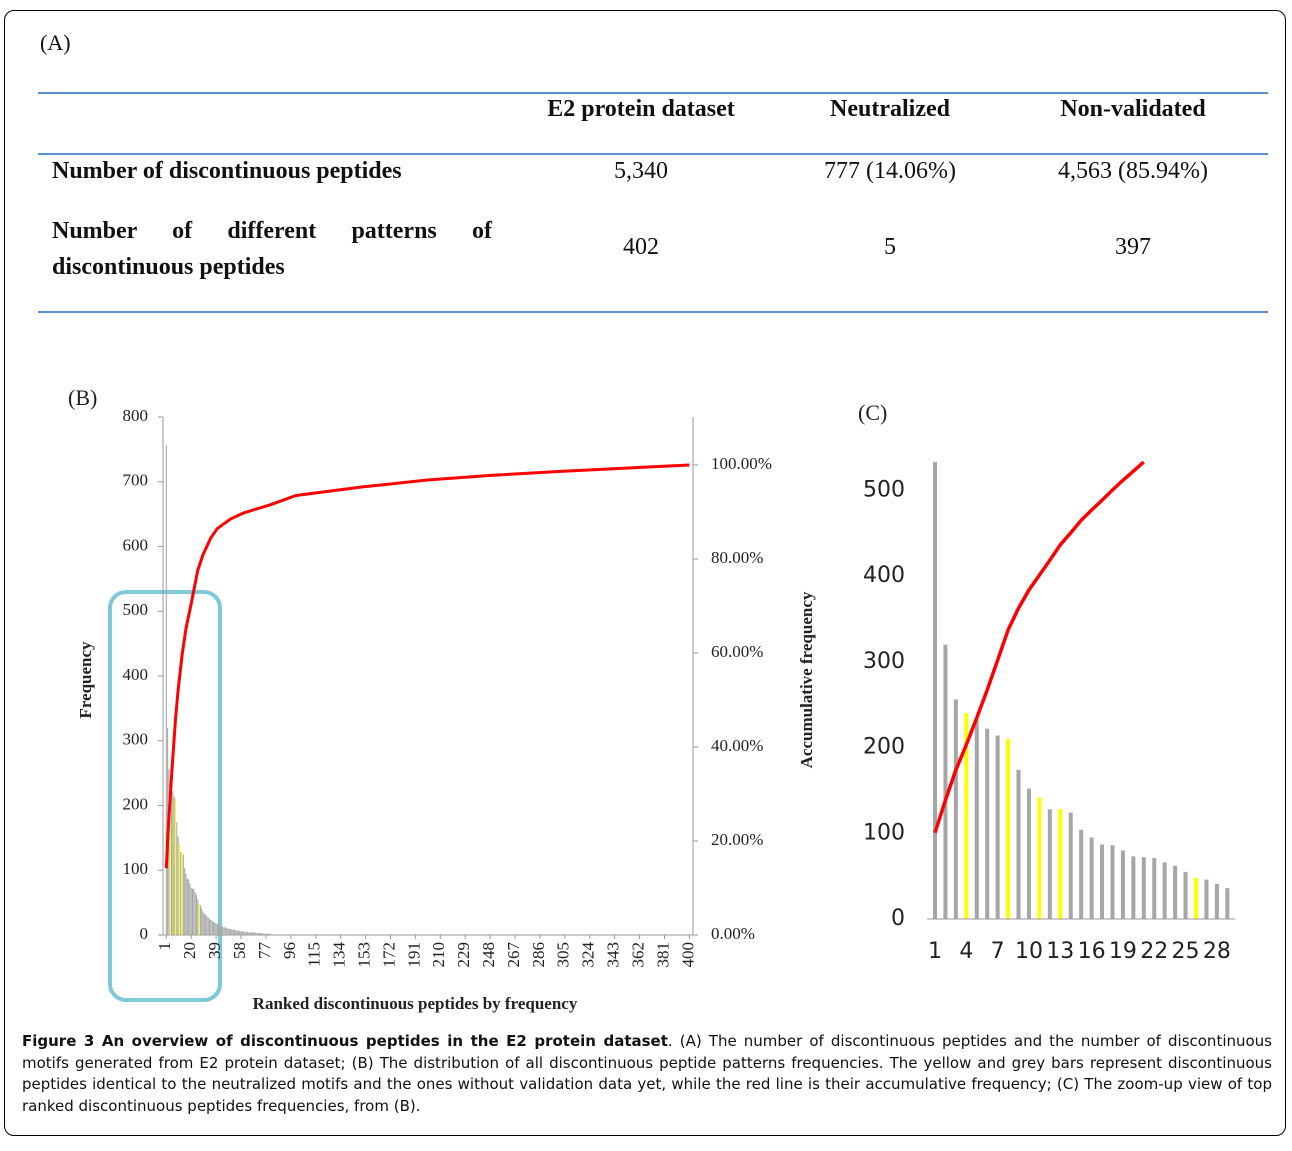 This screenshot has height=1151, width=1292. I want to click on y2-tick-label: 40.00%, so click(737, 745).